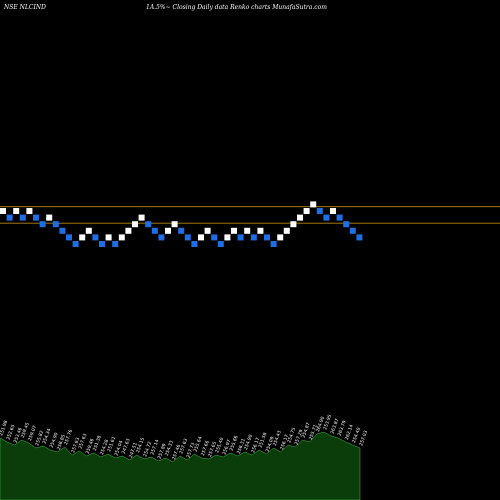 This screenshot has width=500, height=500. Describe the element at coordinates (169, 448) in the screenshot. I see `volume-label: 254.33` at that location.